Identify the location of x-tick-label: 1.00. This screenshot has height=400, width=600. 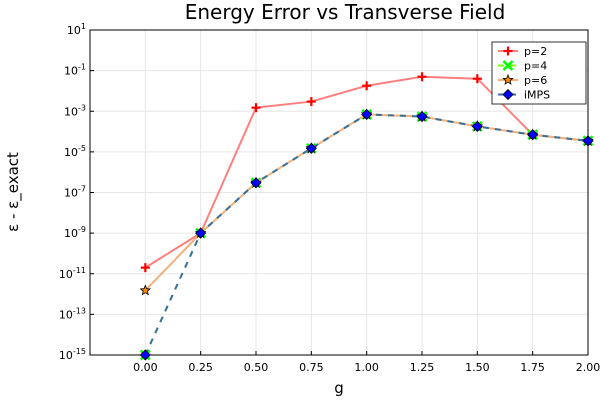
(366, 367).